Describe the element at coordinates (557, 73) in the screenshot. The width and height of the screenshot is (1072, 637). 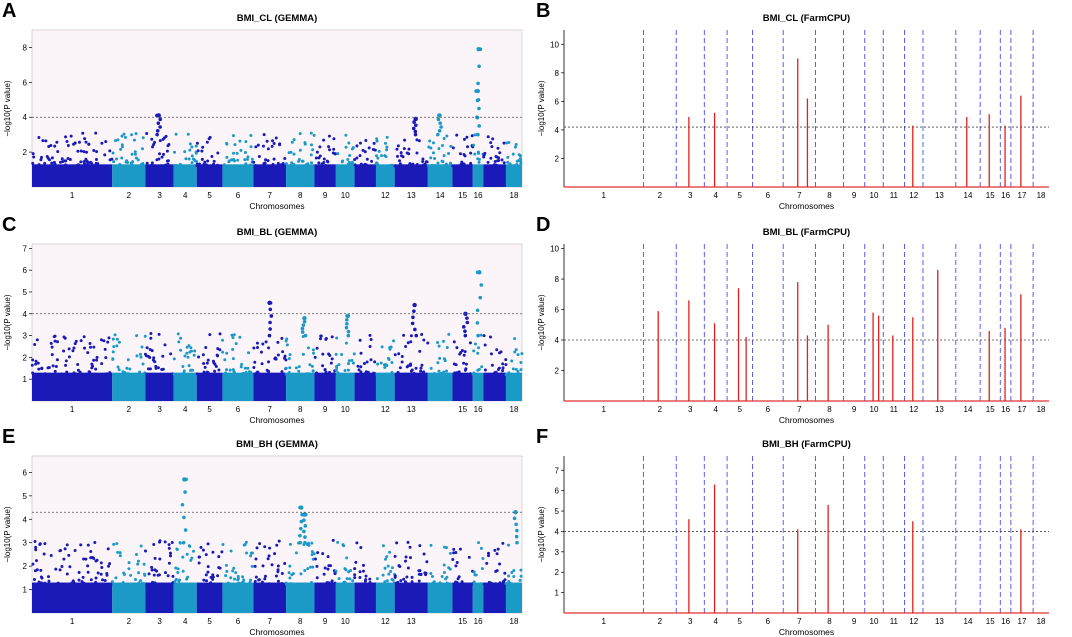
I see `y-tick-label: 8` at that location.